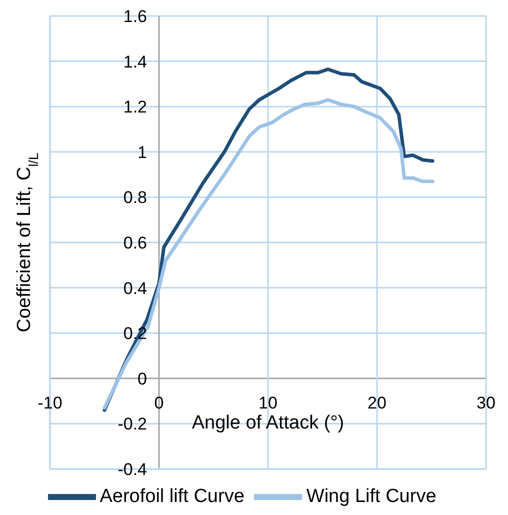  What do you see at coordinates (132, 469) in the screenshot?
I see `y-tick-label: -0.4` at bounding box center [132, 469].